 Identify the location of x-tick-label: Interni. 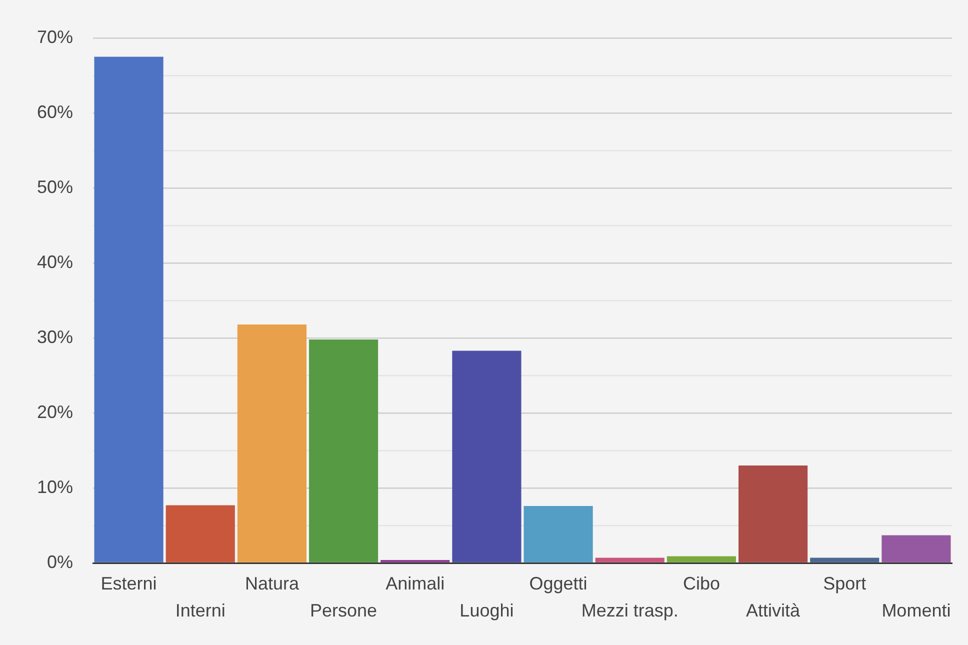
(200, 610).